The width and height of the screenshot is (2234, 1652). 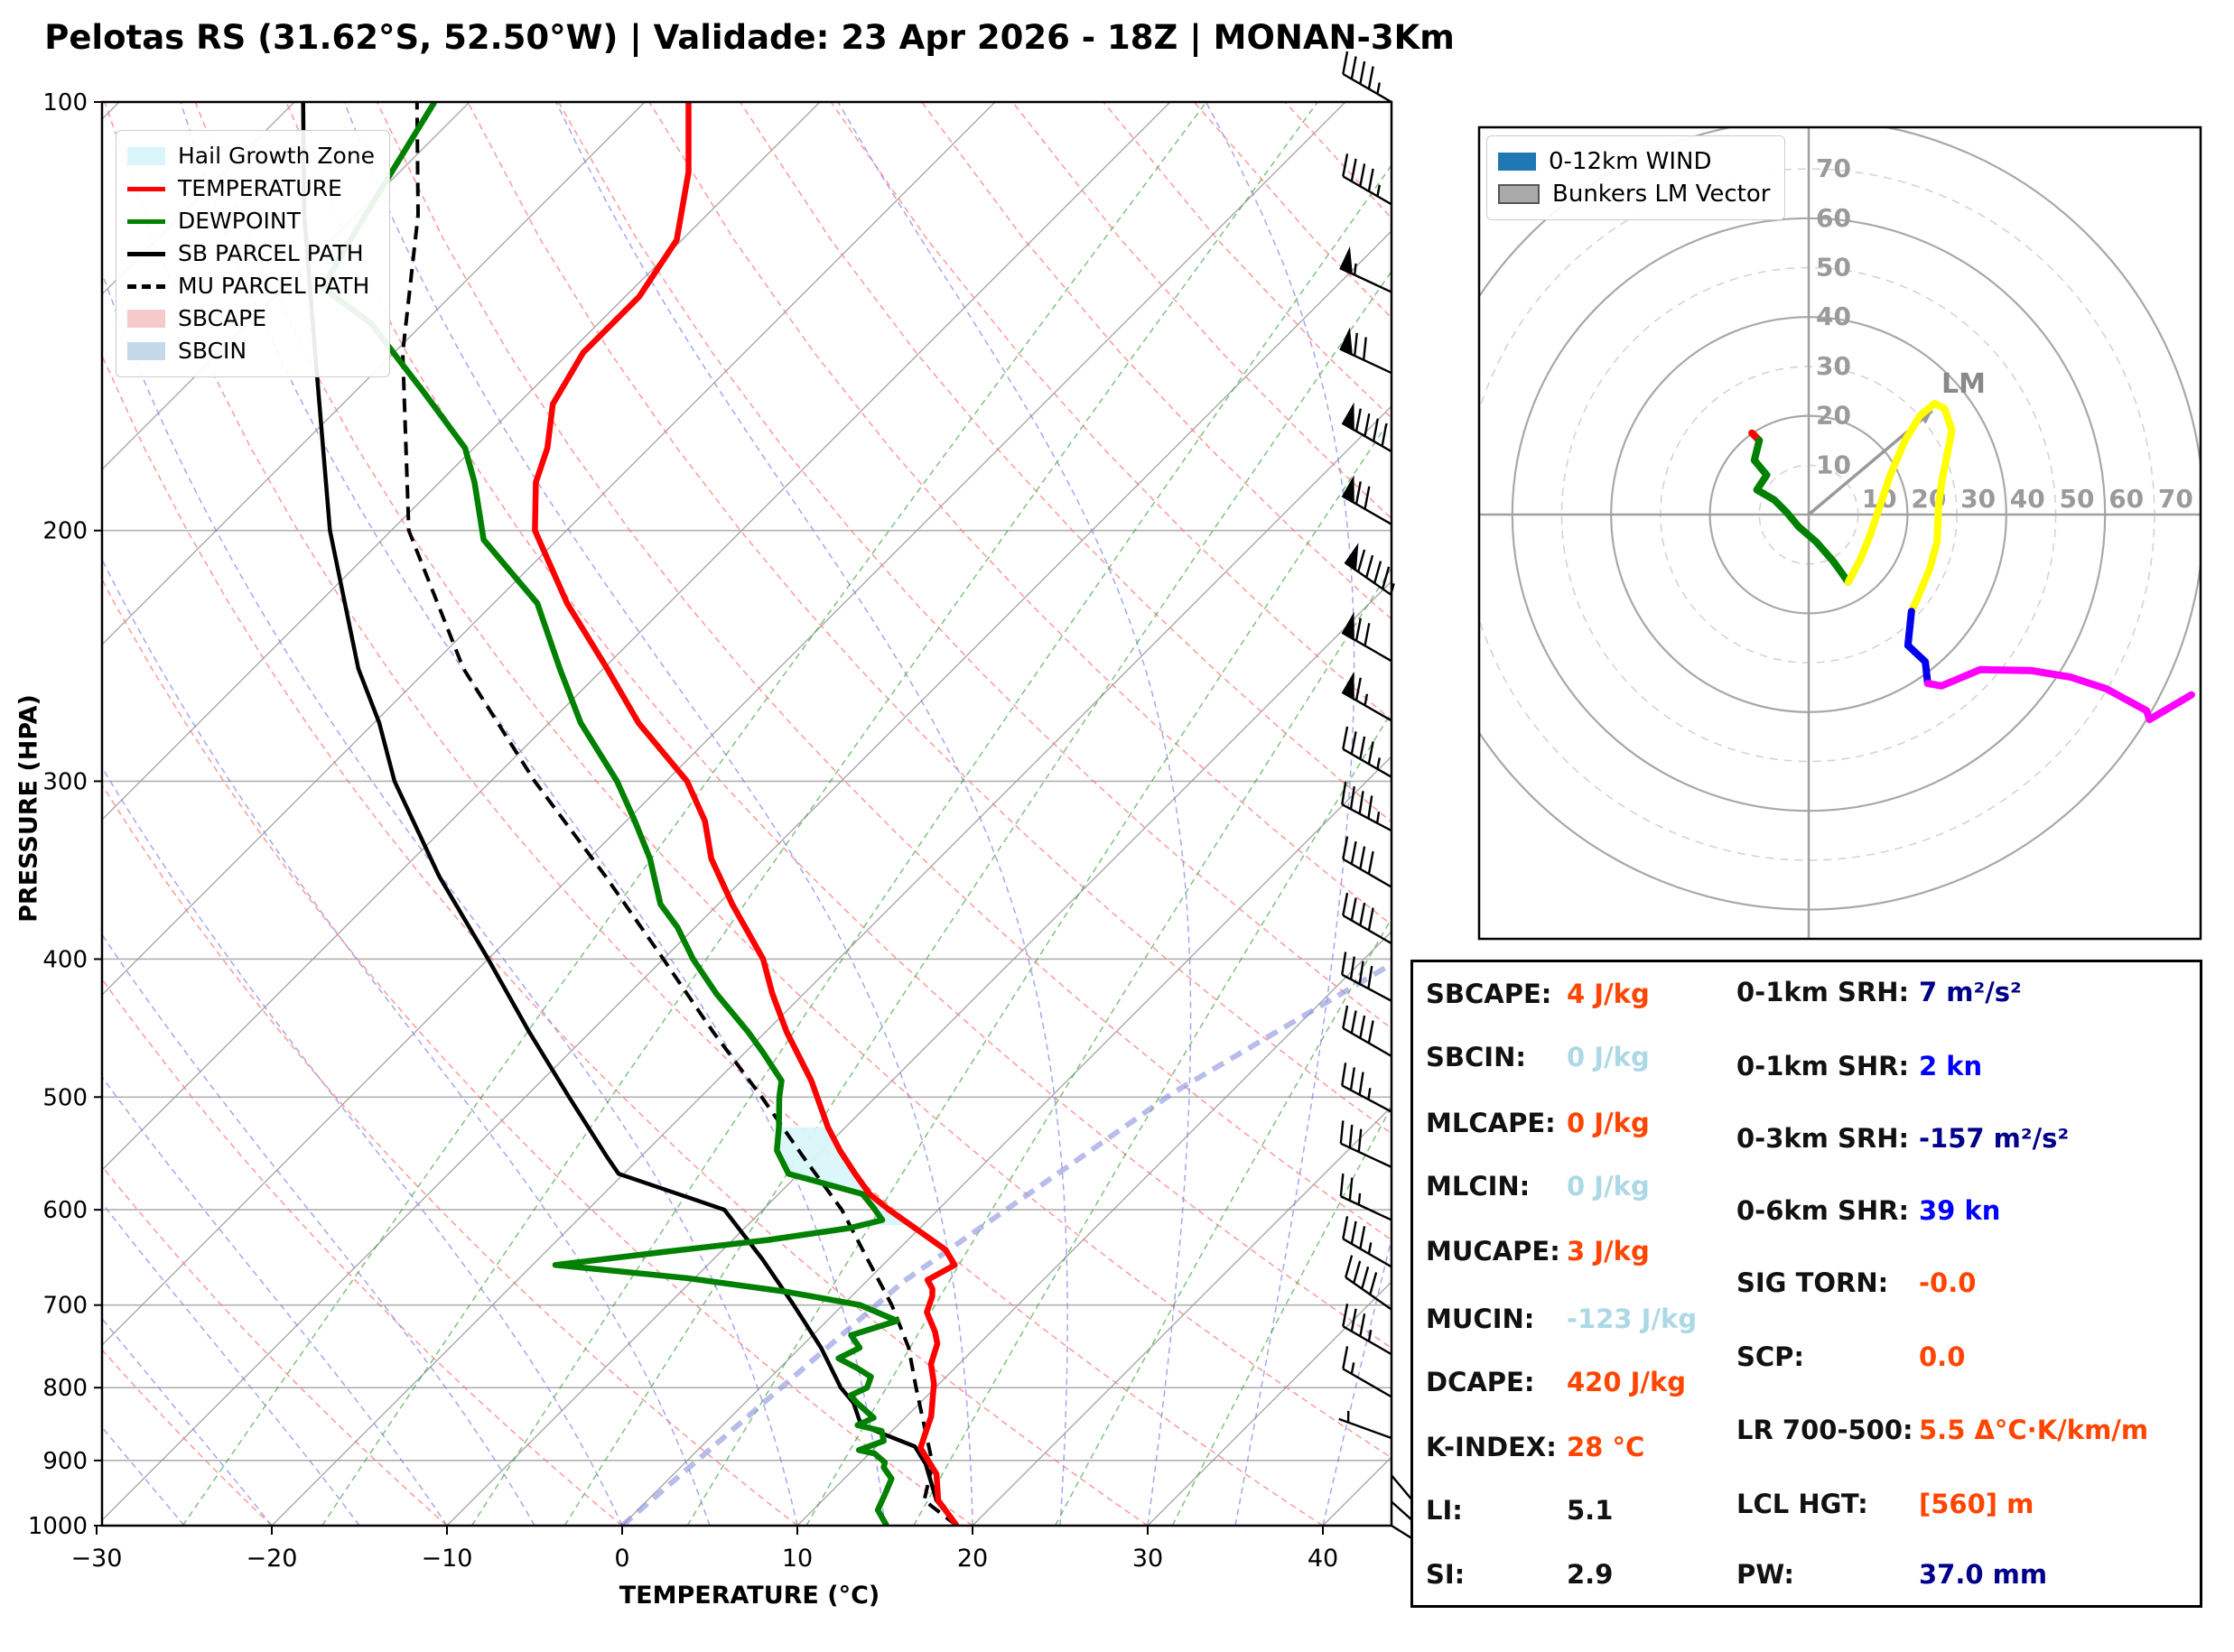 What do you see at coordinates (1942, 1356) in the screenshot?
I see `index-row-value: 0.0` at bounding box center [1942, 1356].